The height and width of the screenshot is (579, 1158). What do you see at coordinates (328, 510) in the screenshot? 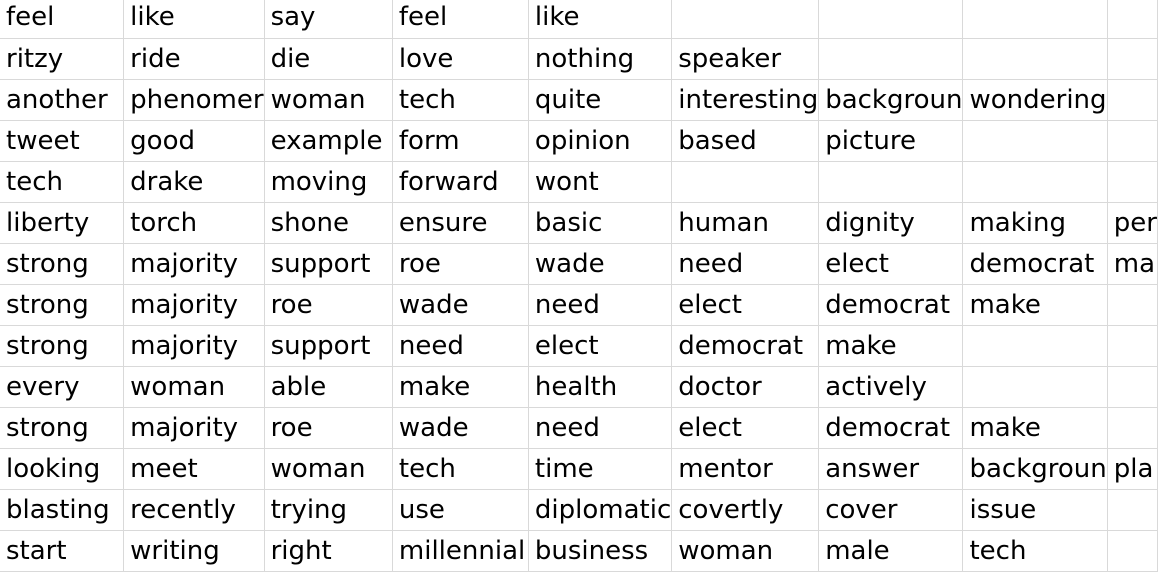
I see `sheet-cell: trying` at bounding box center [328, 510].